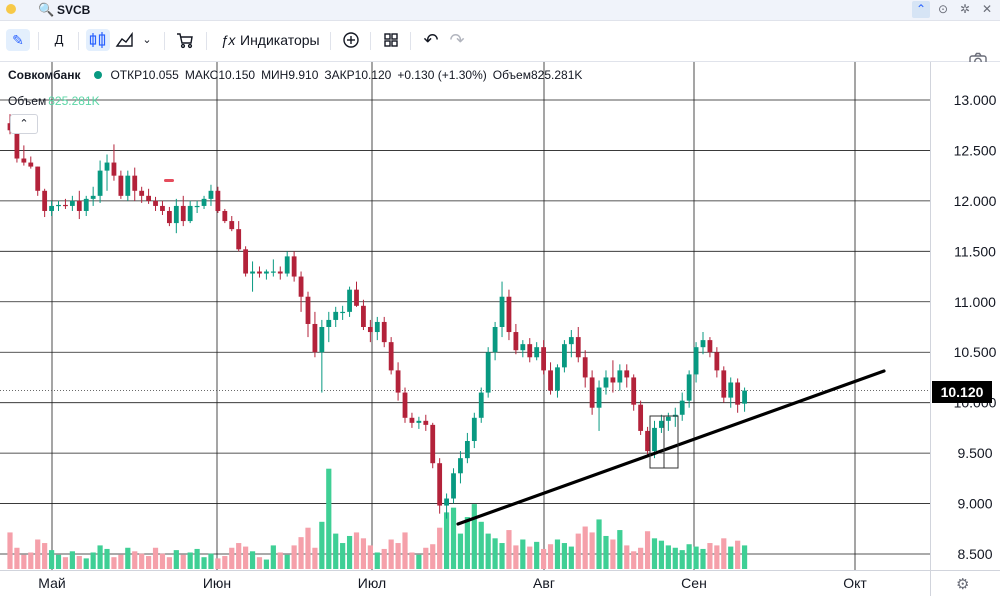  I want to click on interval-button: Д, so click(59, 39).